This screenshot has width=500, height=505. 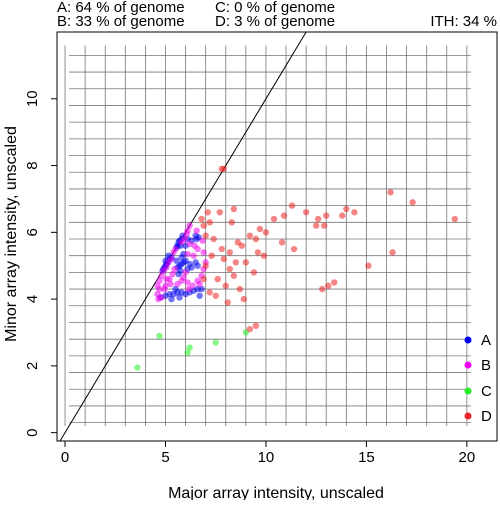 What do you see at coordinates (121, 21) in the screenshot?
I see `header-line2-left: B: 33 % of genome` at bounding box center [121, 21].